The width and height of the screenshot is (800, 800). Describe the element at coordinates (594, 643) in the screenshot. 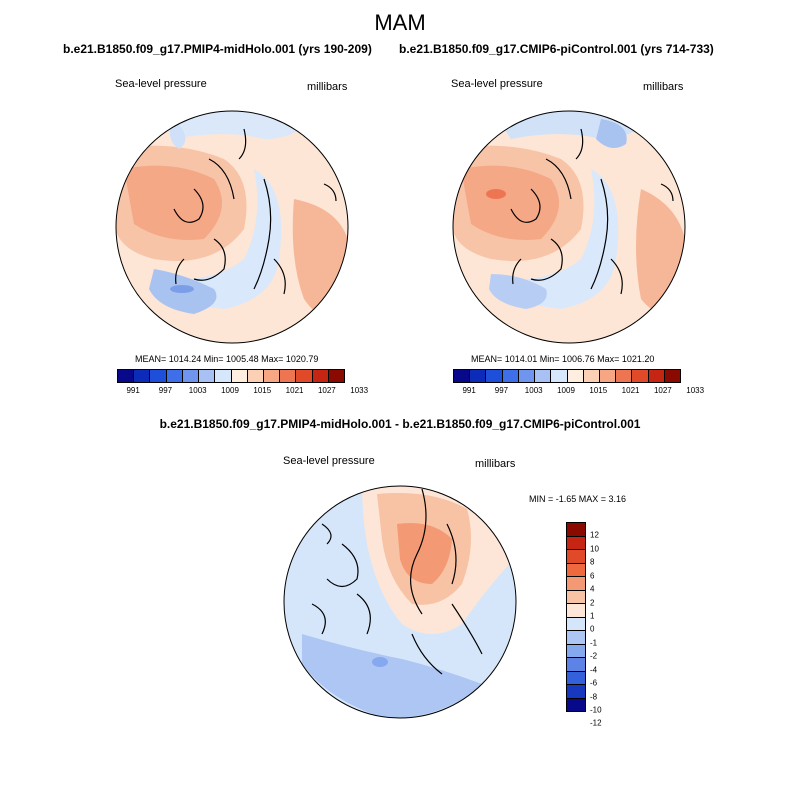

I see `colorbar-tick-label: -1` at that location.